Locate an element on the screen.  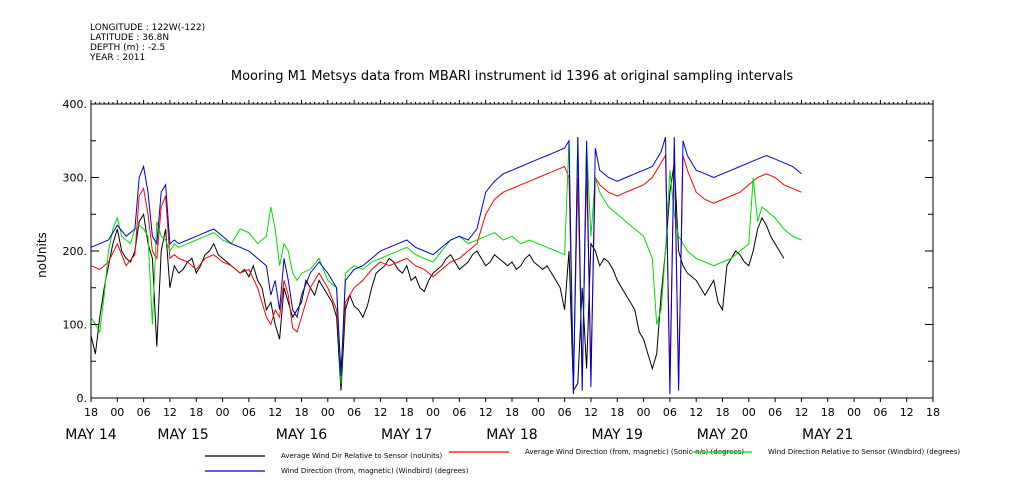
y-tick-label: 100. is located at coordinates (75, 325).